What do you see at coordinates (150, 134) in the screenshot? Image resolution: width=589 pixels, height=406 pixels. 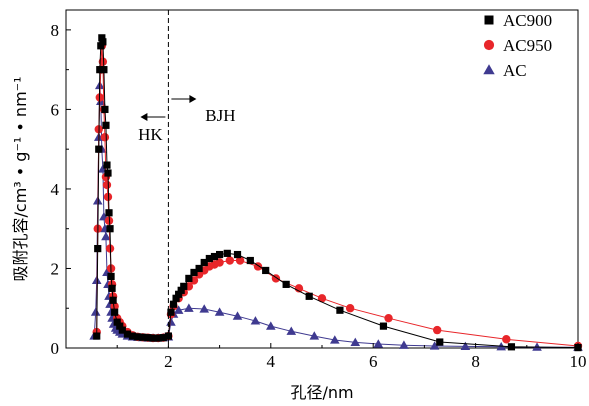 I see `hk-label: HK` at bounding box center [150, 134].